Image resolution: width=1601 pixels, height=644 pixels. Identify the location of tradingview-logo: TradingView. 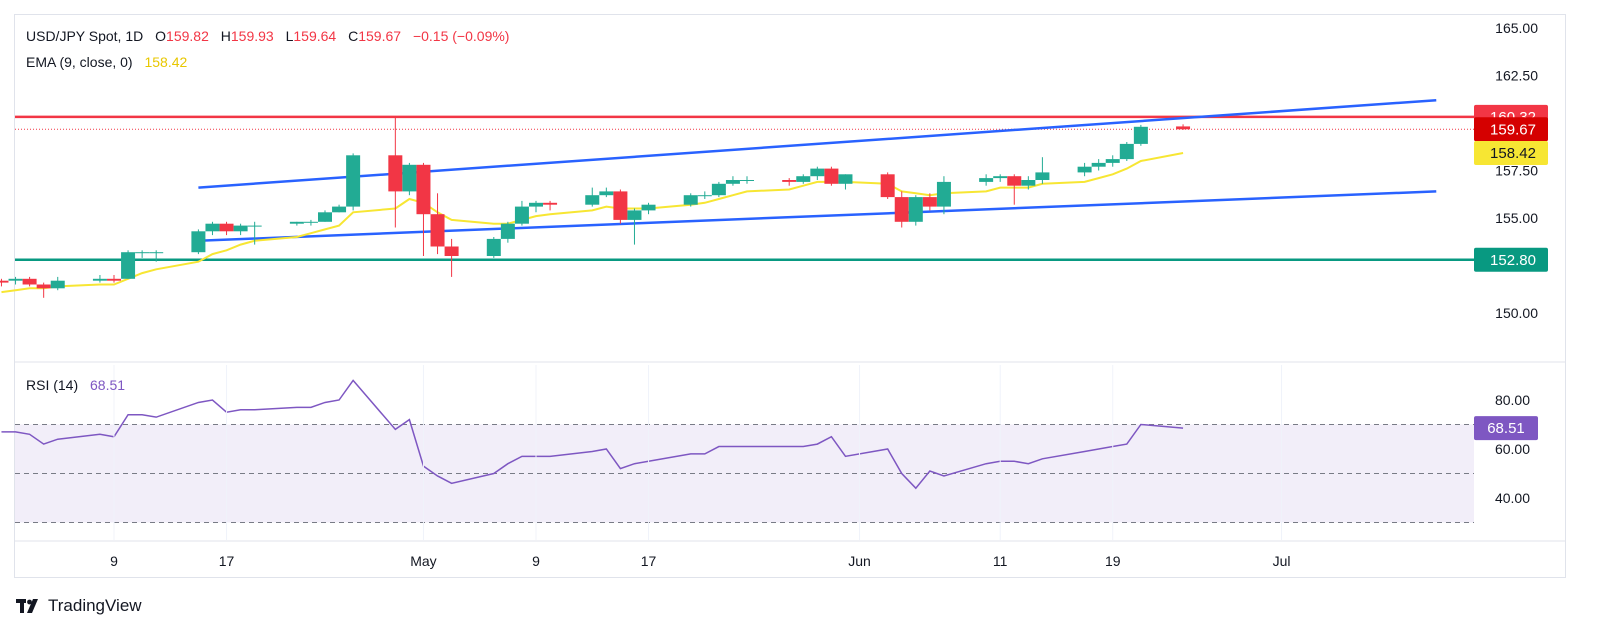
(79, 606).